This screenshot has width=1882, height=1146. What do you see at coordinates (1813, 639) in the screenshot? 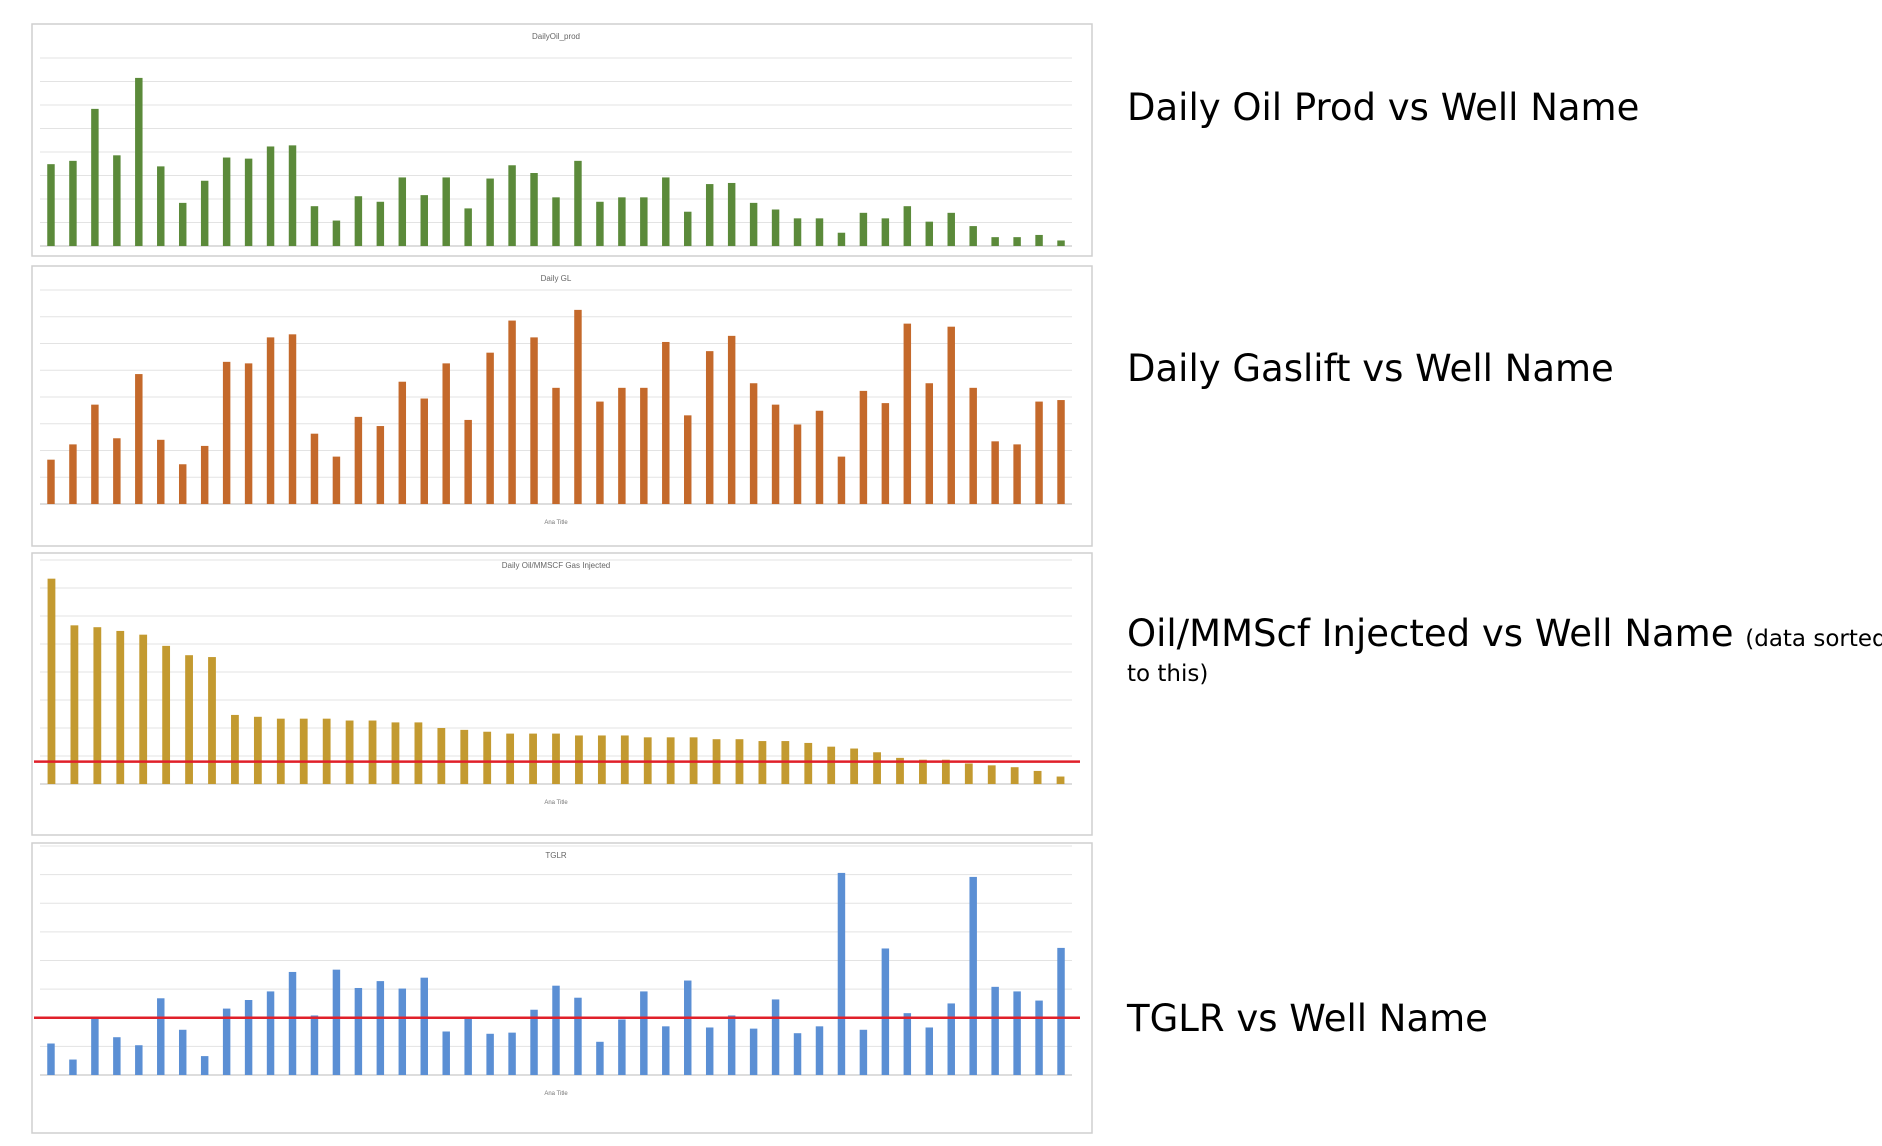
I see `caption-note: (data sorted` at bounding box center [1813, 639].